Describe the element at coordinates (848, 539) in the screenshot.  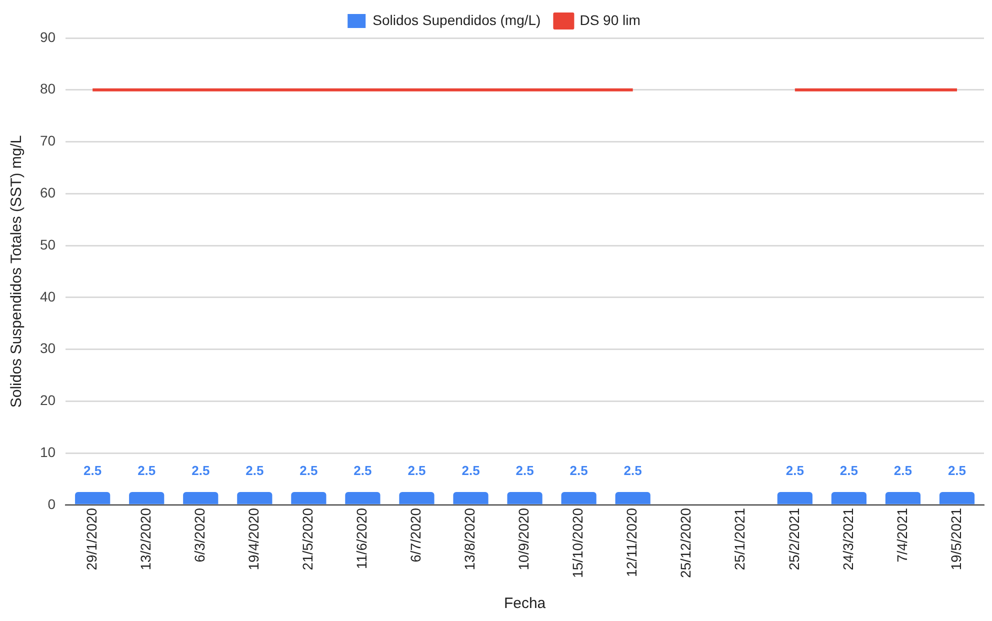
I see `x-tick-label: 24/3/2021` at that location.